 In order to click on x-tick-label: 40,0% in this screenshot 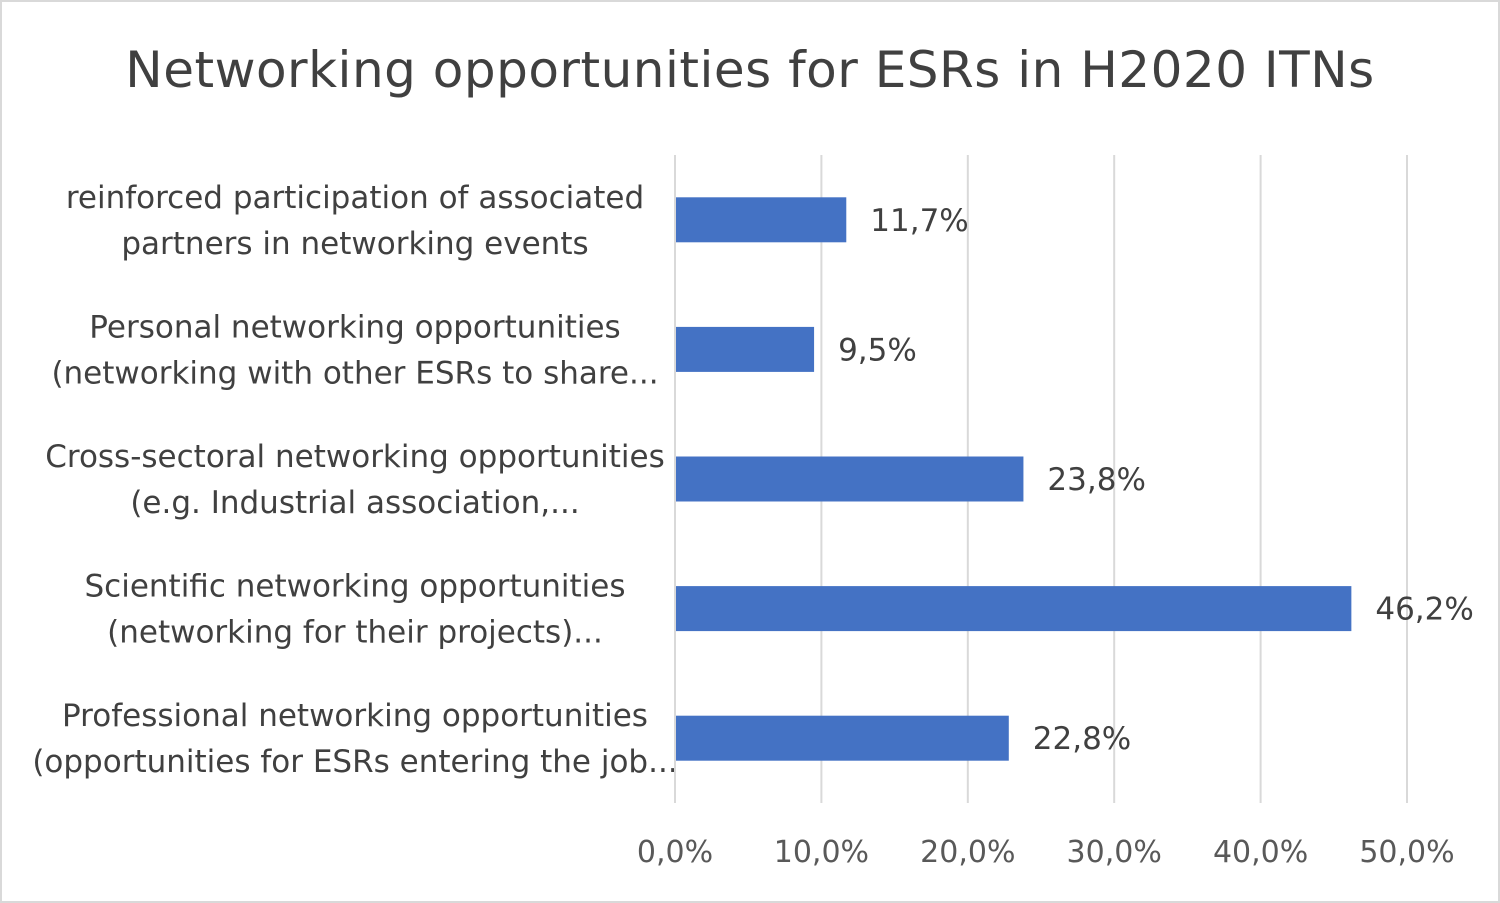, I will do `click(1260, 852)`.